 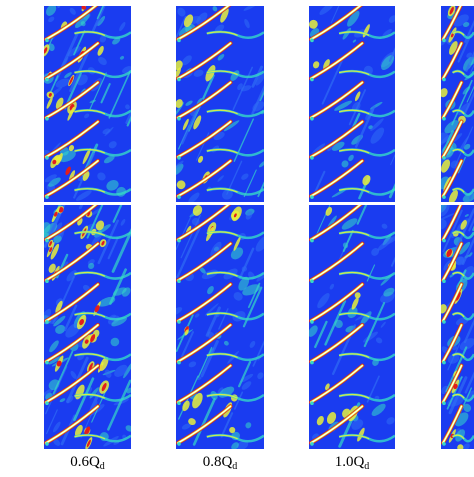 What do you see at coordinates (457, 327) in the screenshot?
I see `contour-panel-c4-bottom` at bounding box center [457, 327].